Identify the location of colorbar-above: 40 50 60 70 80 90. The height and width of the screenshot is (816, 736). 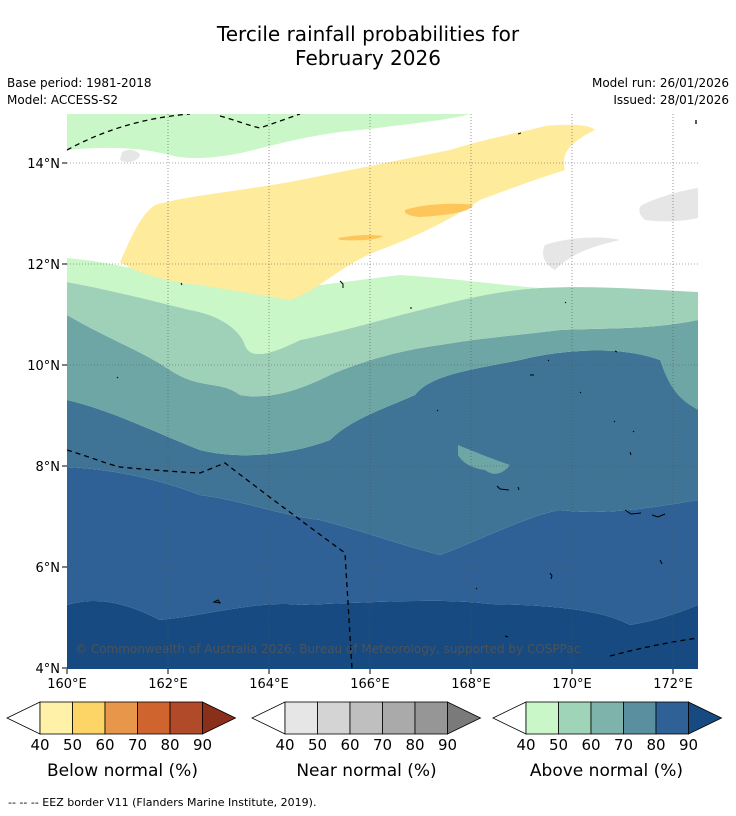
(607, 727).